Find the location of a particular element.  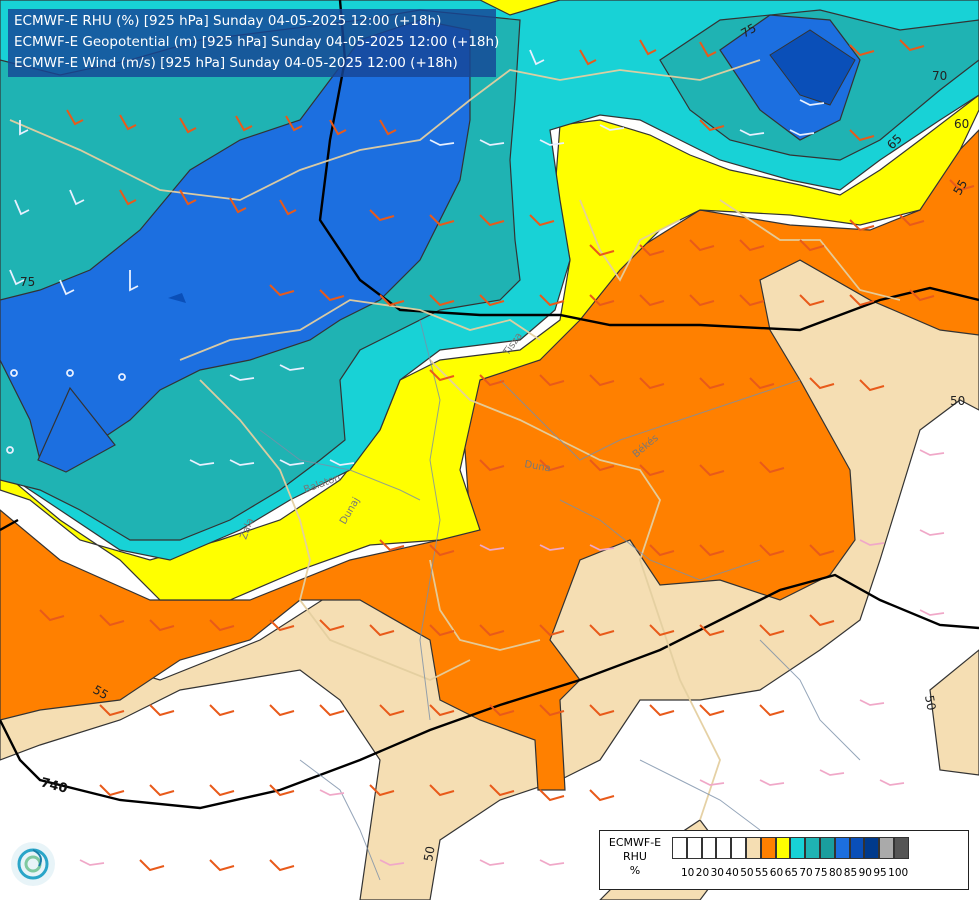

legend-tick-label: 65 is located at coordinates (791, 873).